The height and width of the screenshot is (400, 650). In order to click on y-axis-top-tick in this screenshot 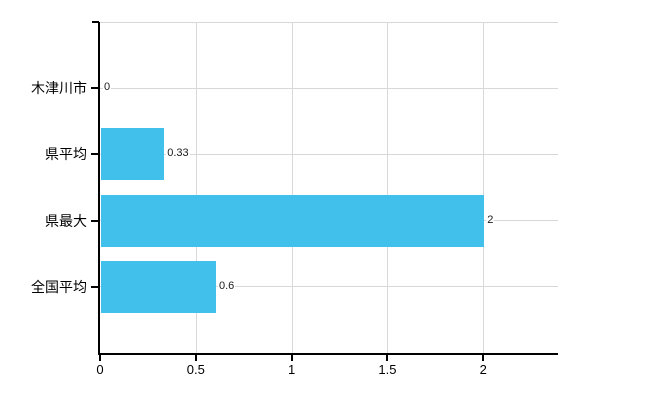, I will do `click(95, 22)`.